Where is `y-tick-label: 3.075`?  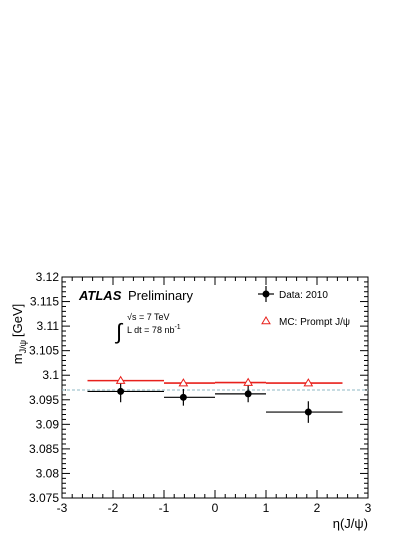
y-tick-label: 3.075 is located at coordinates (44, 498).